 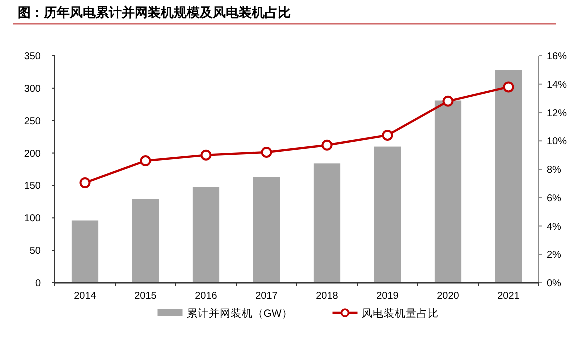 What do you see at coordinates (36, 252) in the screenshot?
I see `y-tick-label: 50` at bounding box center [36, 252].